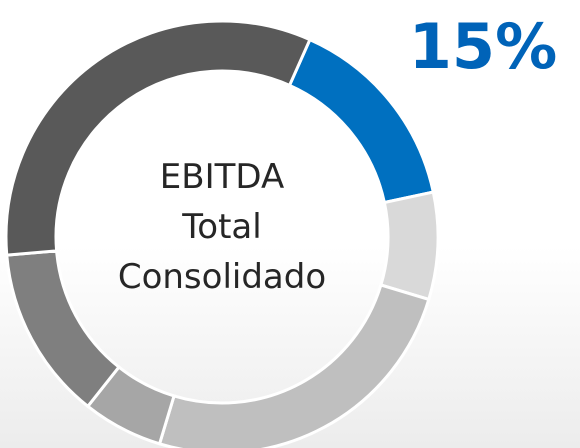 This screenshot has height=448, width=580. Describe the element at coordinates (222, 277) in the screenshot. I see `center-label: Consolidado` at that location.